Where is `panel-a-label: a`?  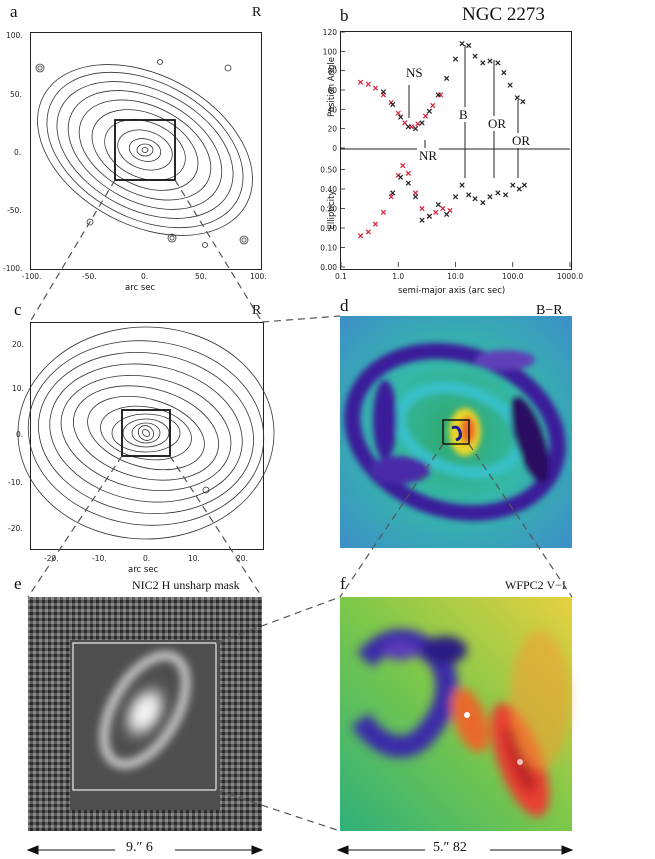
panel-a-label: a is located at coordinates (14, 11).